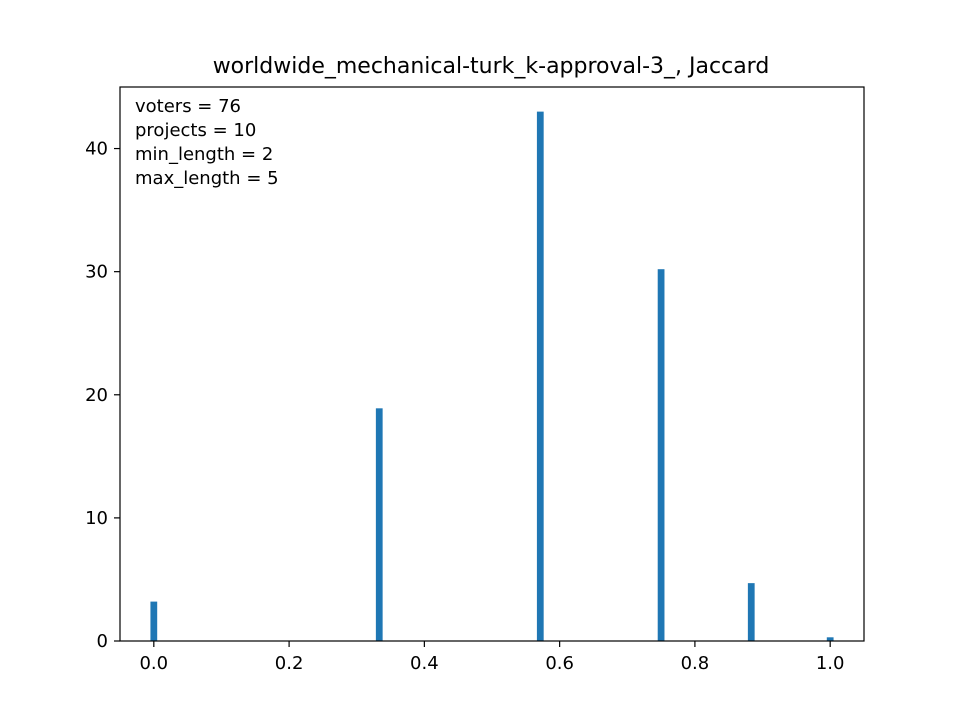 The width and height of the screenshot is (960, 720). I want to click on annotation-line: voters = 76, so click(188, 106).